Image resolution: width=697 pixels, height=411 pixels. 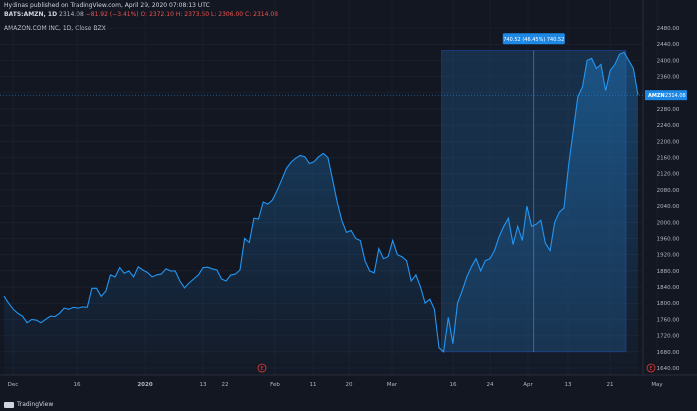 What do you see at coordinates (668, 110) in the screenshot?
I see `y-tick-label: 2280.00` at bounding box center [668, 110].